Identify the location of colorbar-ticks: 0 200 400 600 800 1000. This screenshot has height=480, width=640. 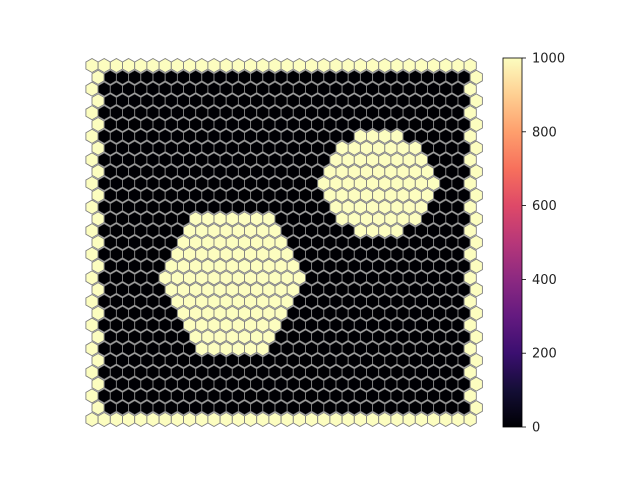
(543, 244).